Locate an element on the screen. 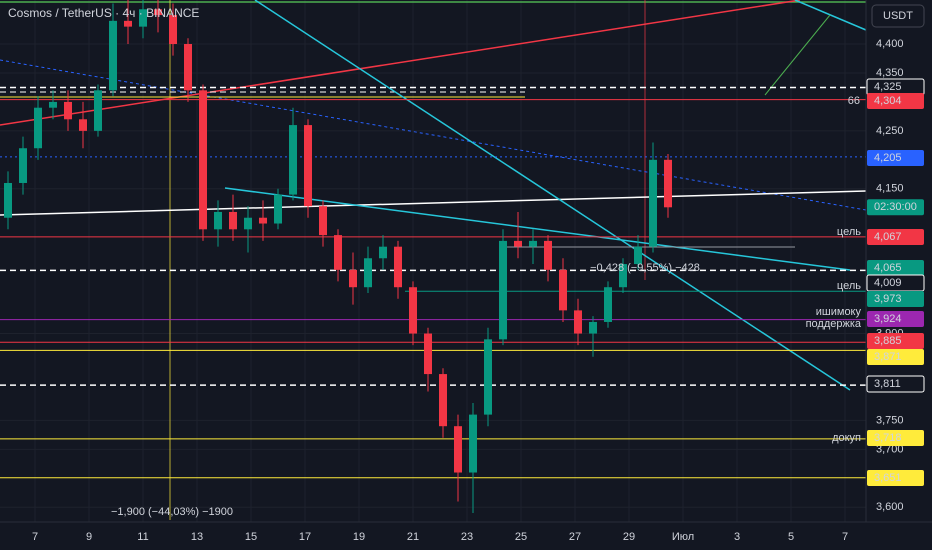  y-tick-label: 3,700 is located at coordinates (890, 449).